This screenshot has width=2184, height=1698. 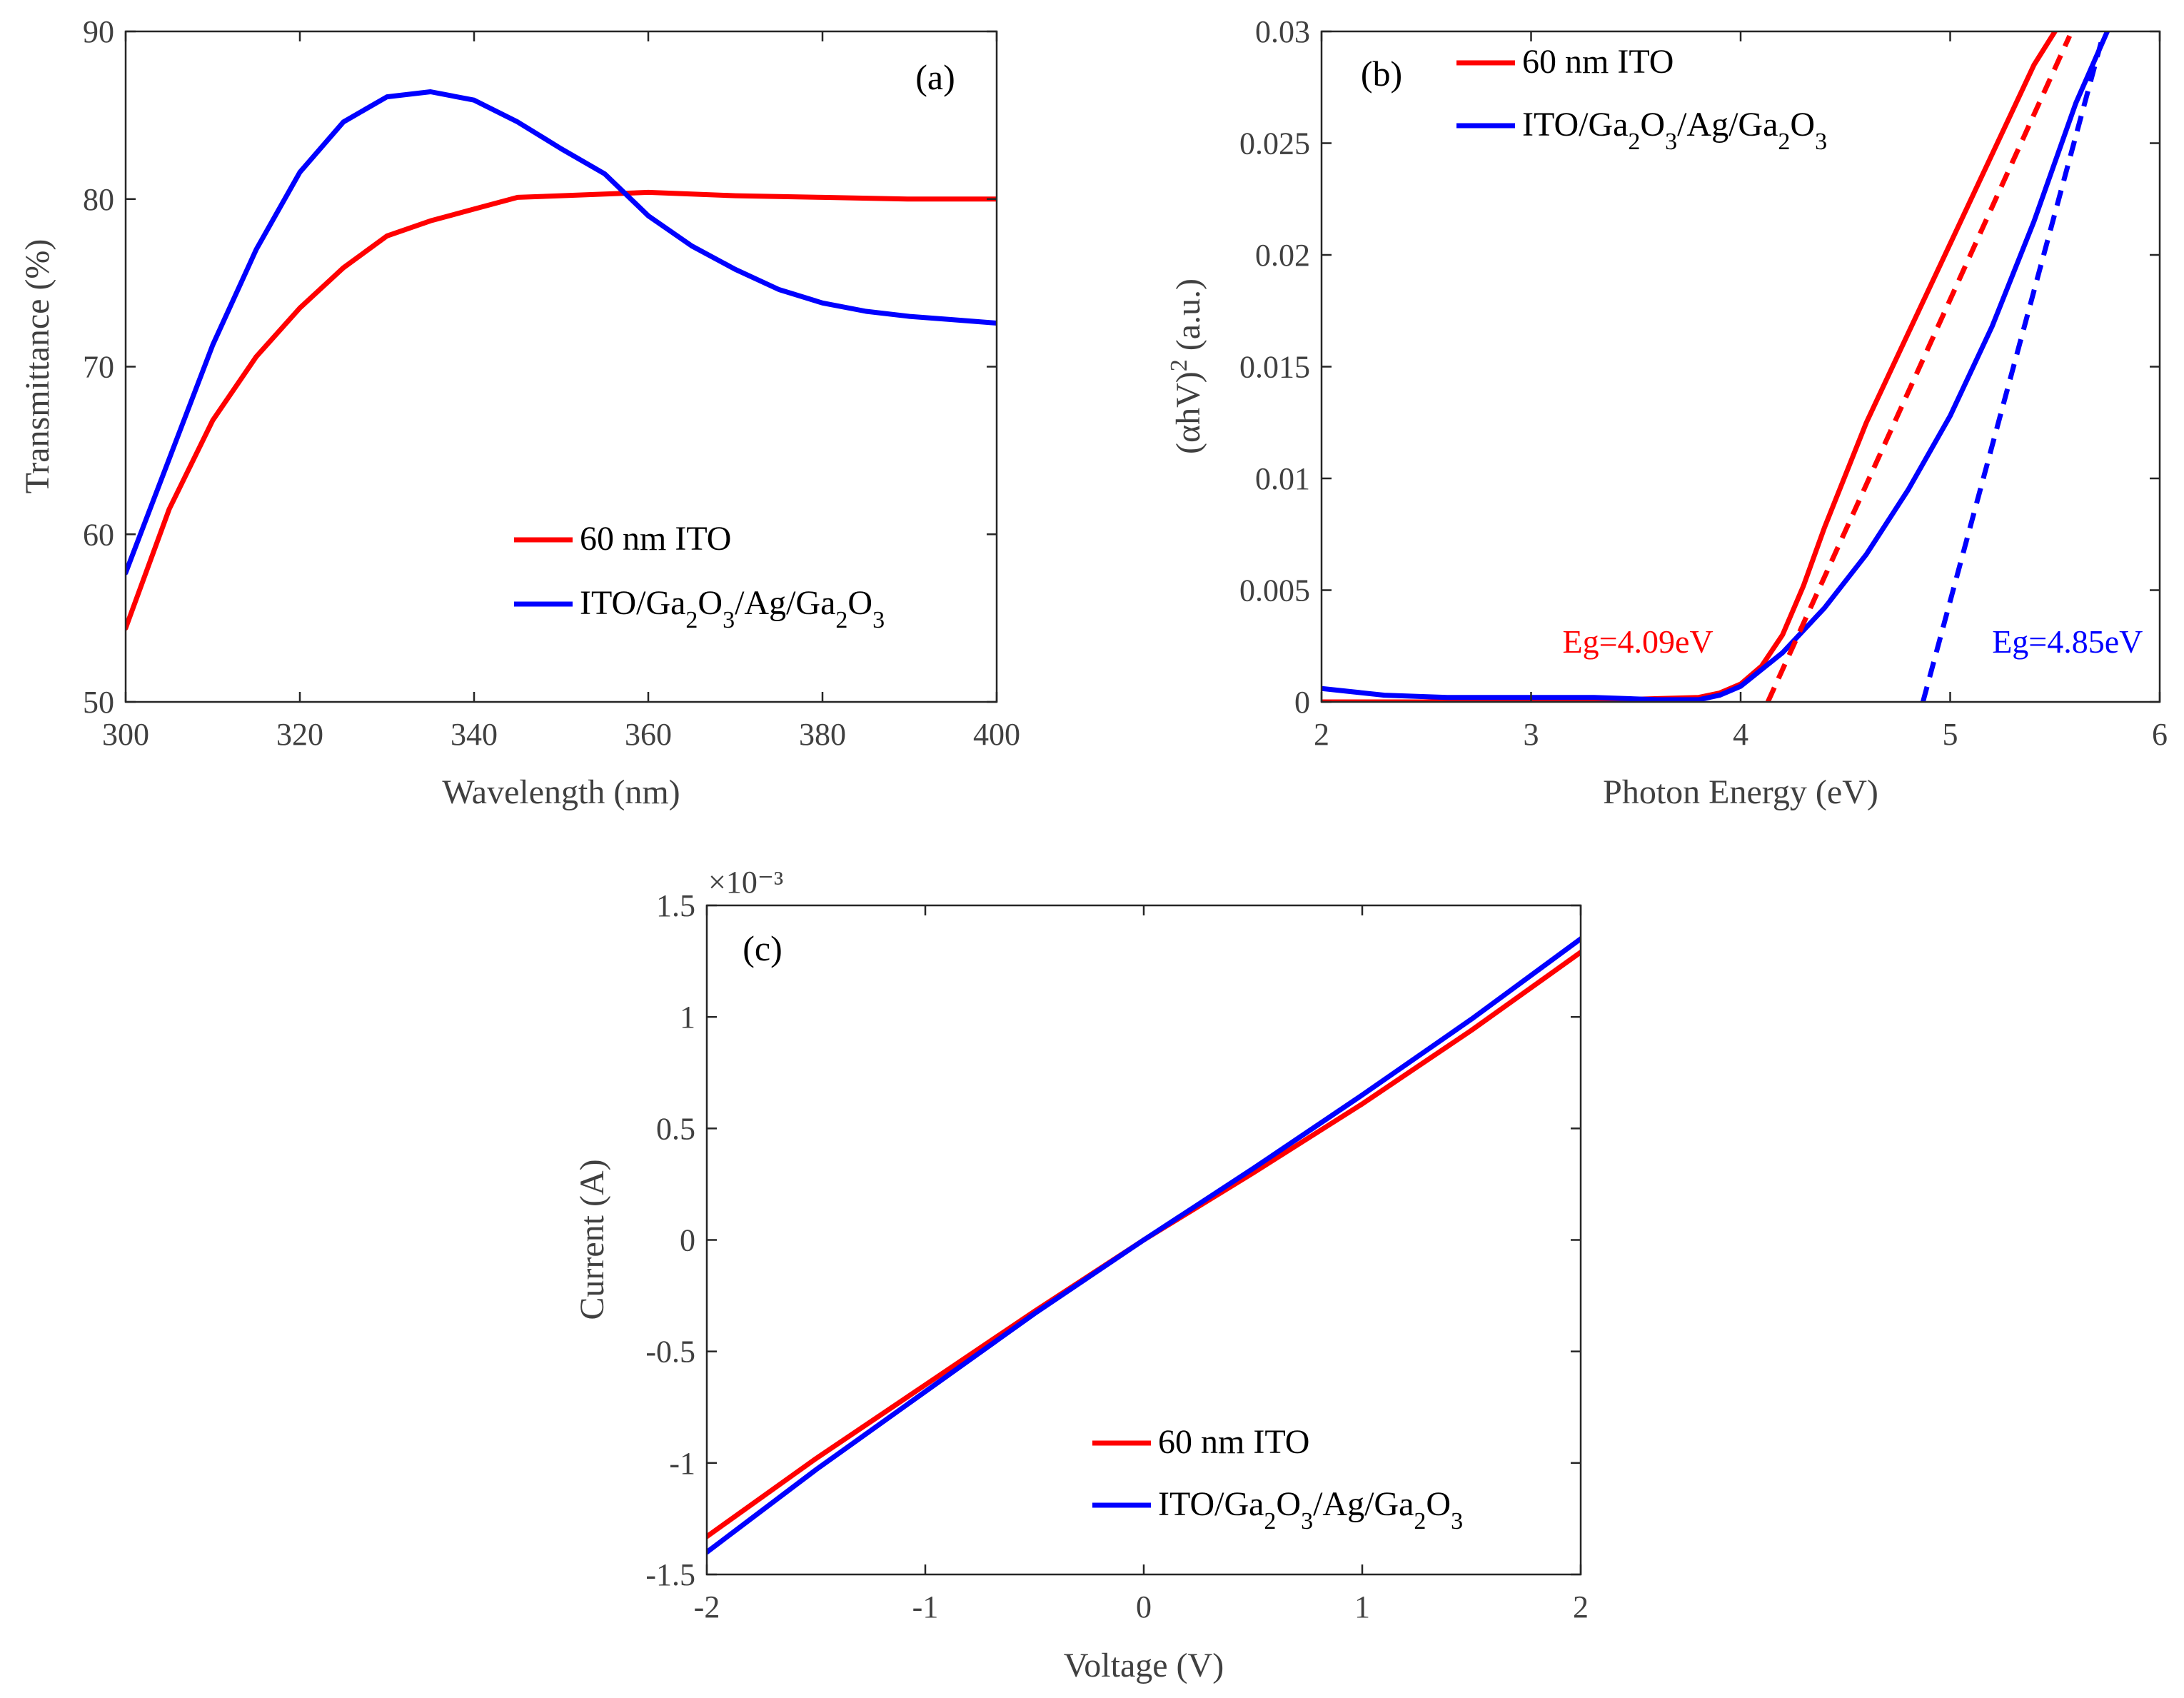 I want to click on y-tick-label: 0.005, so click(x=1274, y=590).